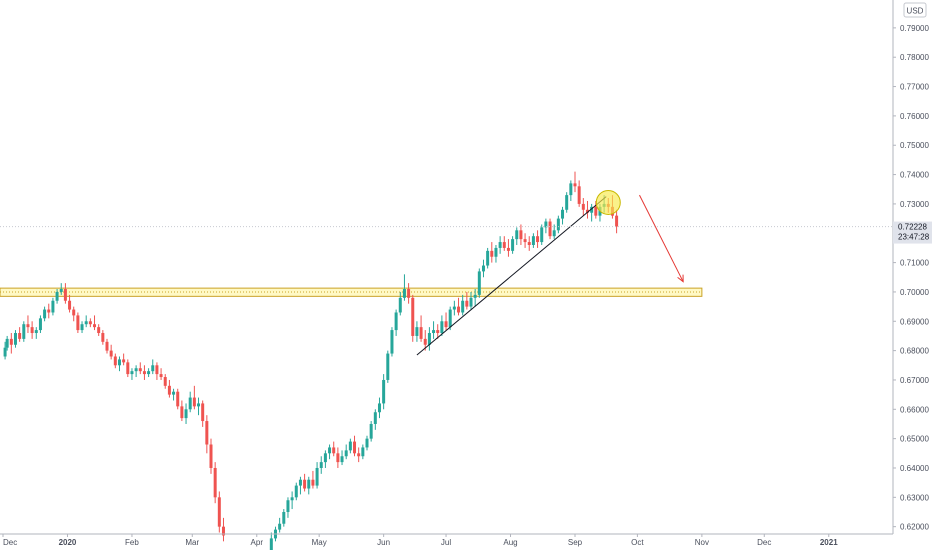  I want to click on price-tick-label: 0.74000, so click(914, 175).